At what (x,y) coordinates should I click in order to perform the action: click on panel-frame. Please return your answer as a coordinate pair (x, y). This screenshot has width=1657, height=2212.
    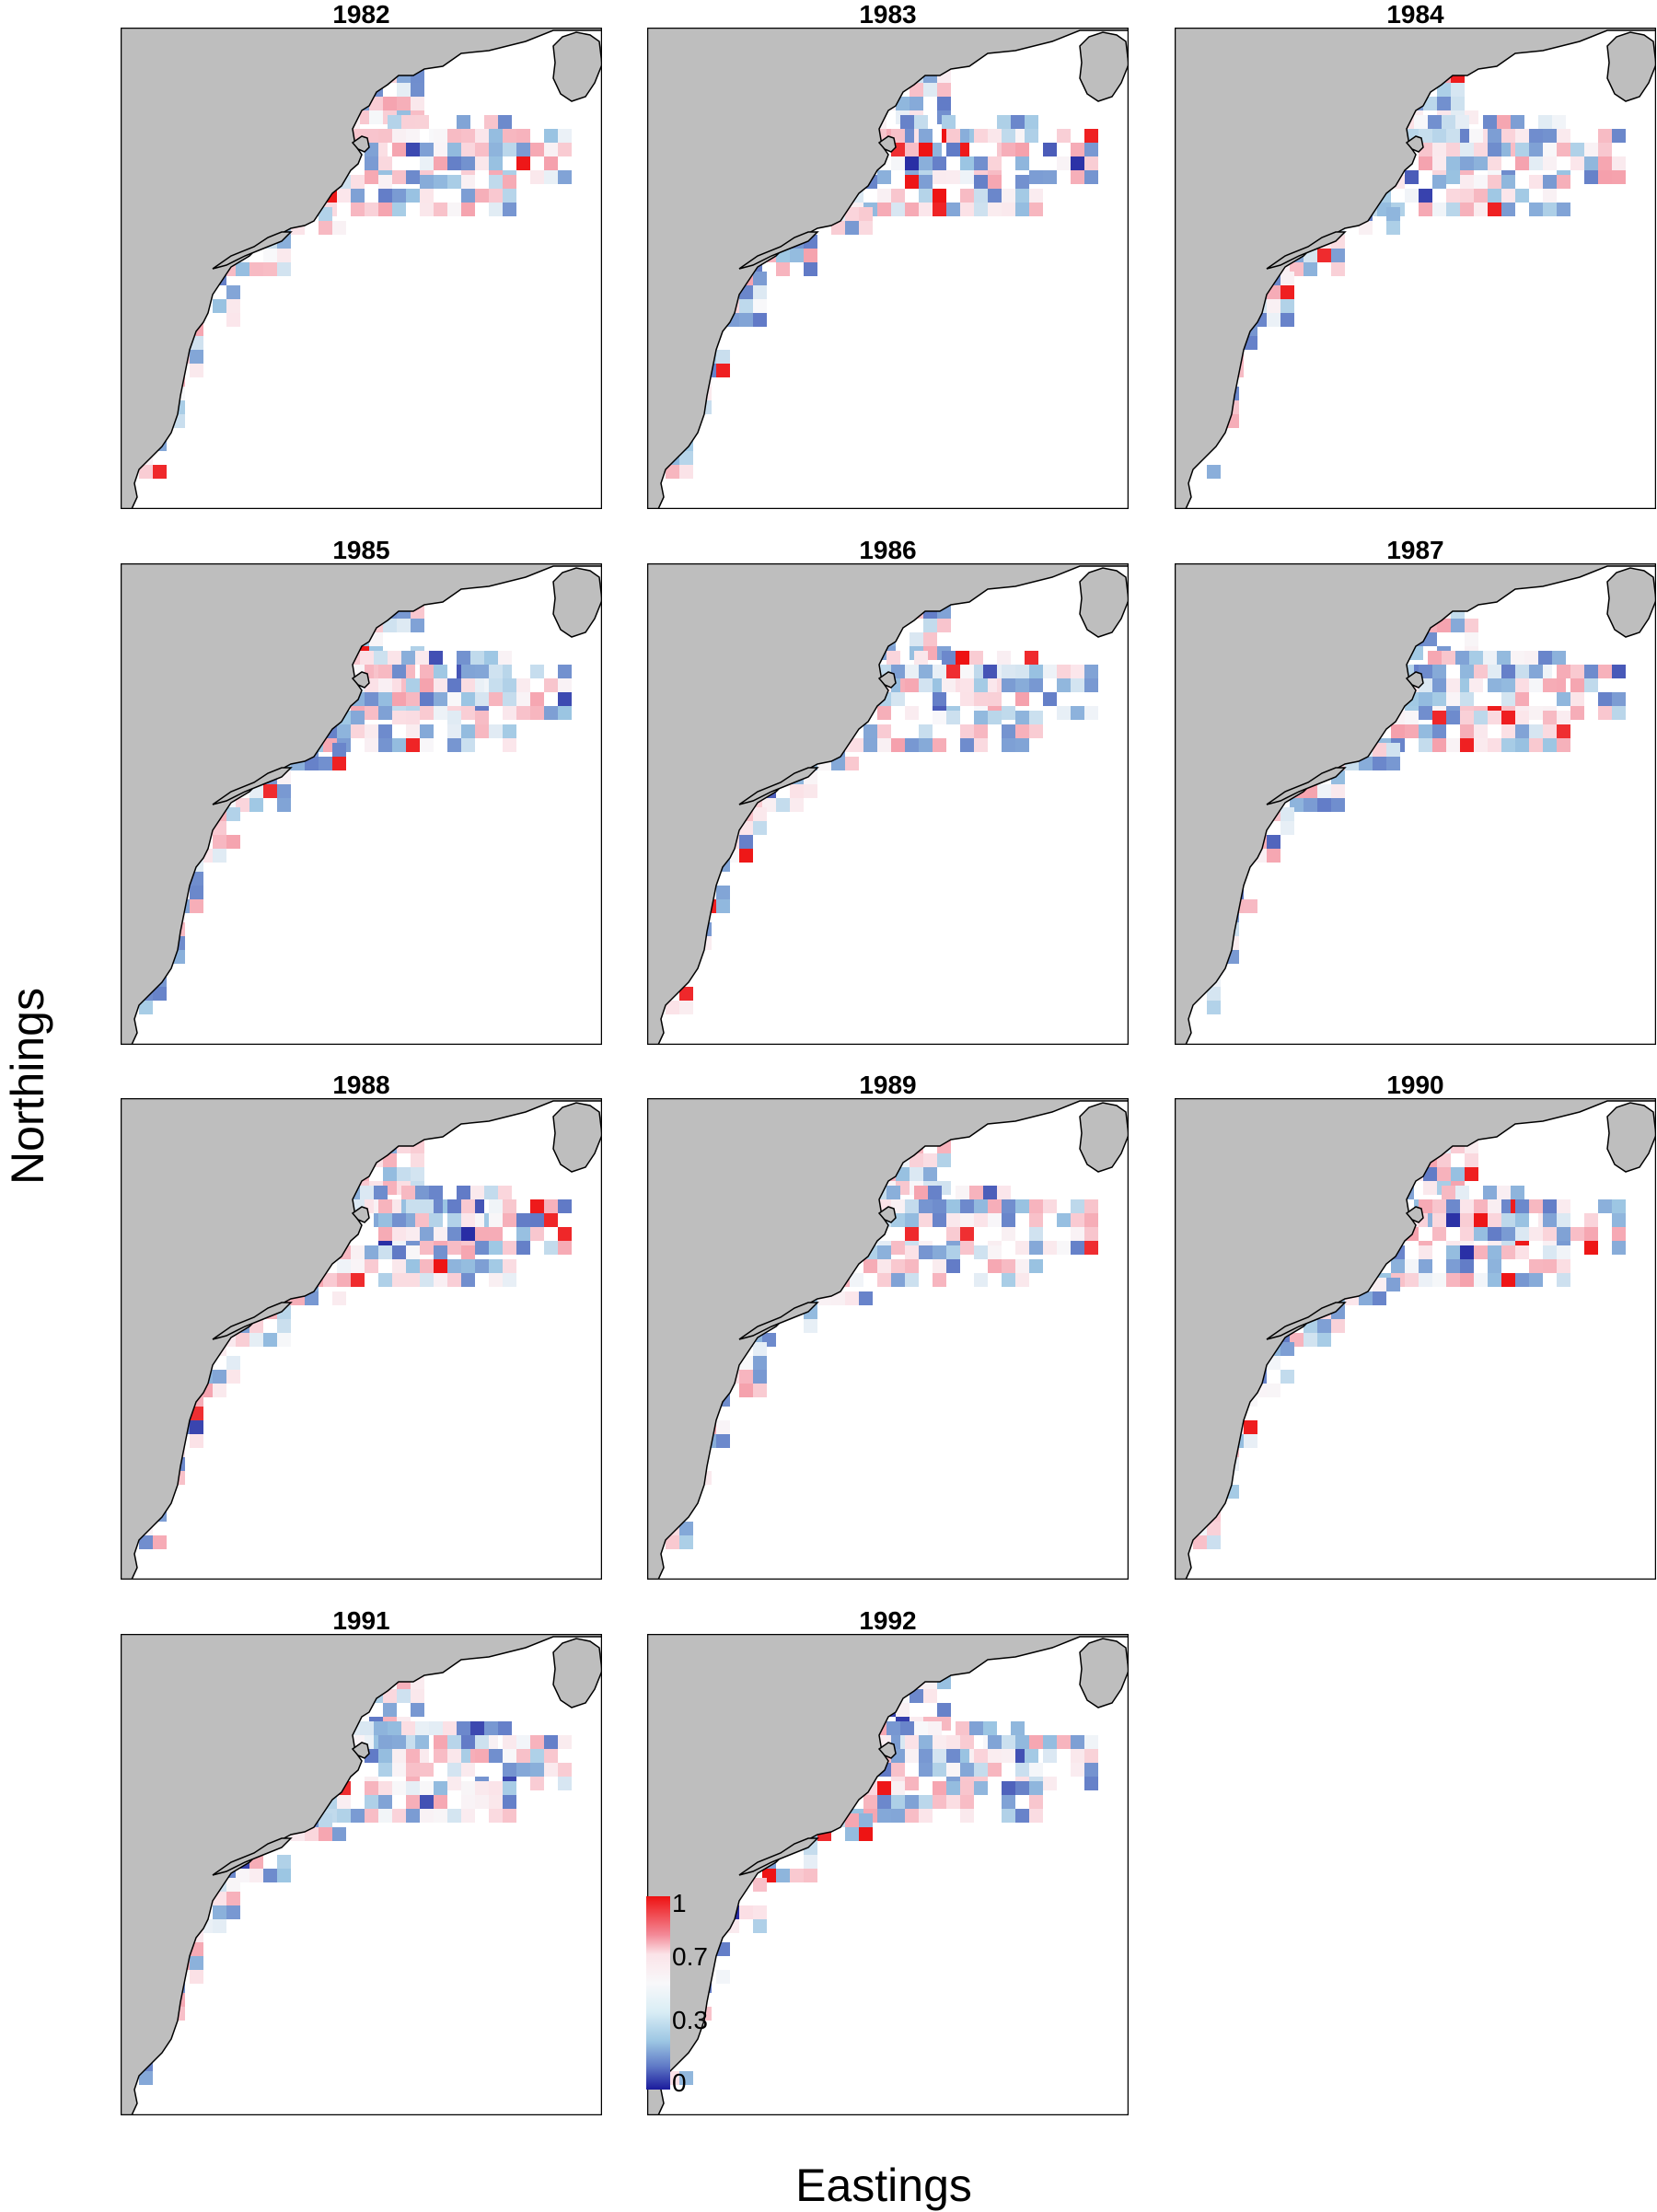
    Looking at the image, I should click on (361, 804).